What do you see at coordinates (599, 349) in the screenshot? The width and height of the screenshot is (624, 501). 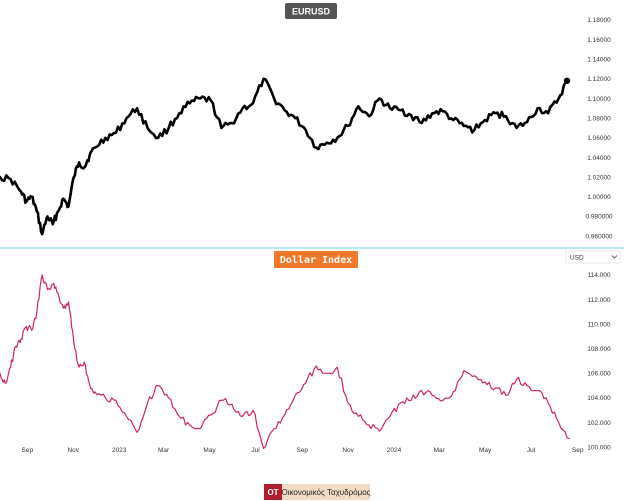 I see `dollar-index-y-tick-label: 108.000` at bounding box center [599, 349].